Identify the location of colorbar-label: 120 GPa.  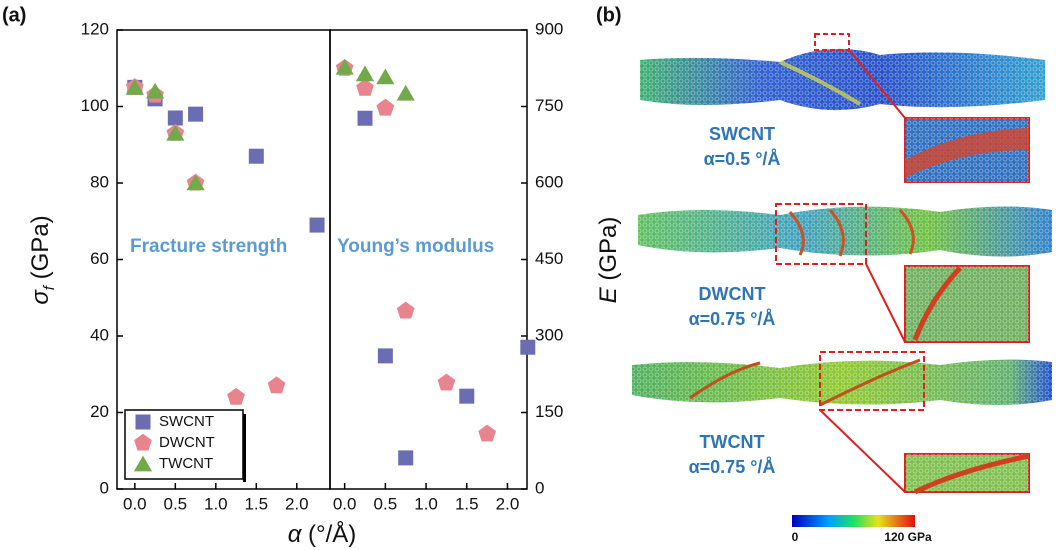
(908, 537).